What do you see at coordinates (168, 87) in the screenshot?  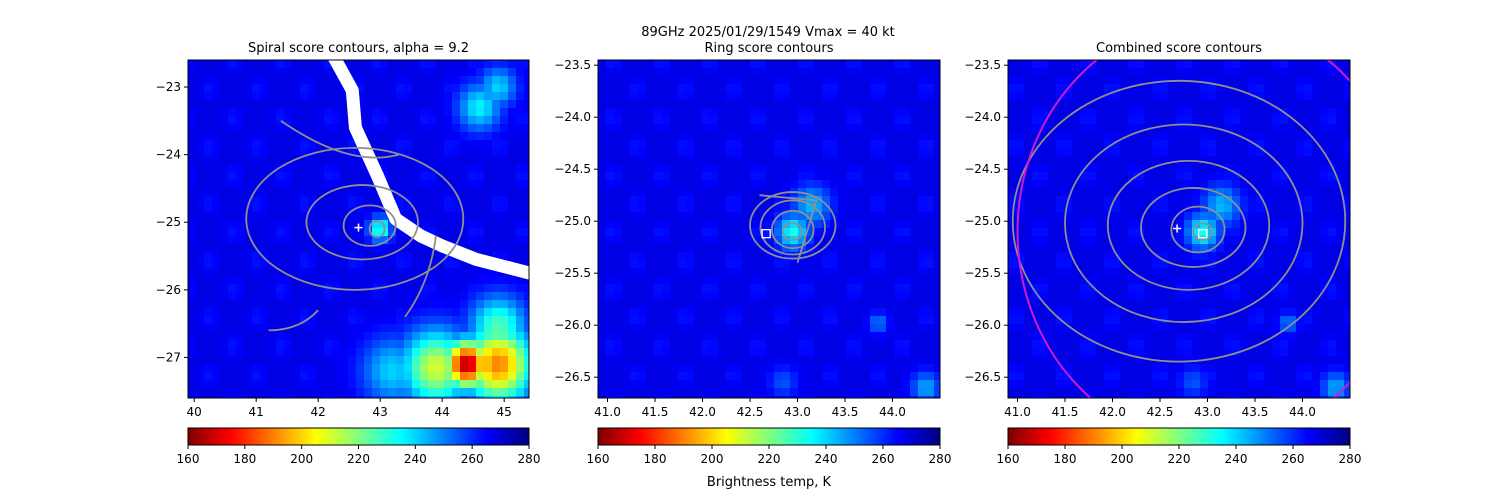 I see `y-tick-label: −23` at bounding box center [168, 87].